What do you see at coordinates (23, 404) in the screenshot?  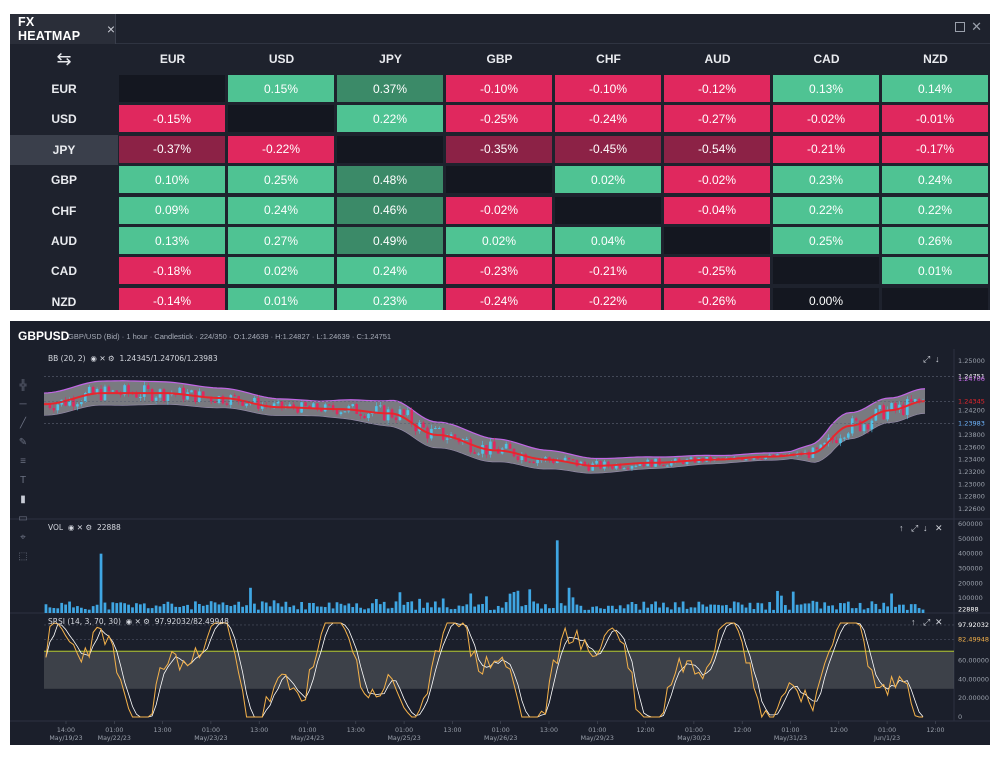 I see `horizontal-line-icon: ─` at bounding box center [23, 404].